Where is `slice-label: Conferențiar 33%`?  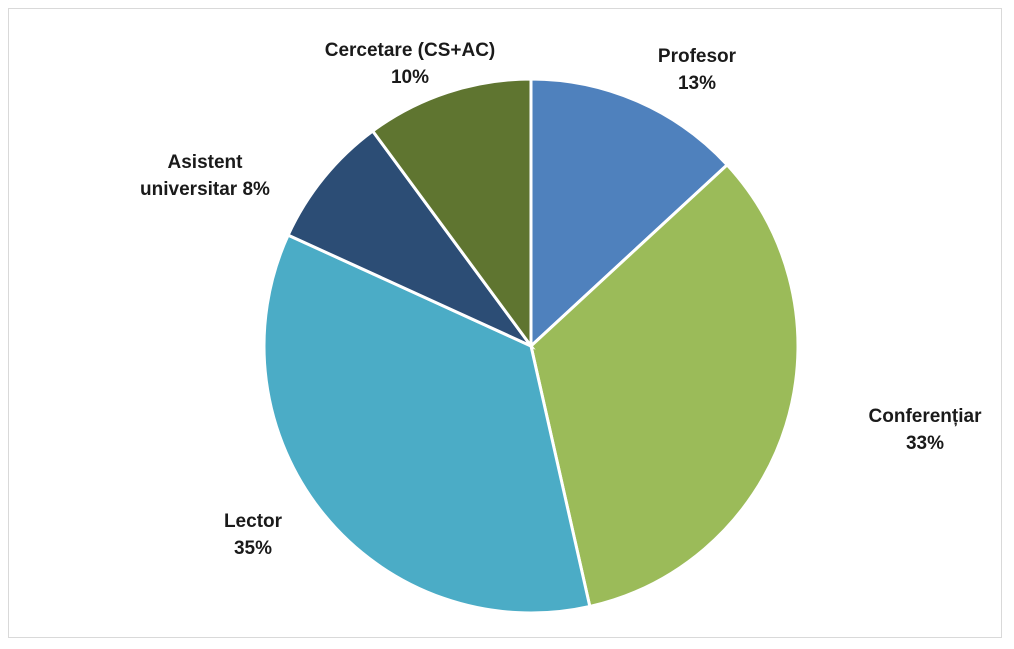 slice-label: Conferențiar 33% is located at coordinates (919, 430).